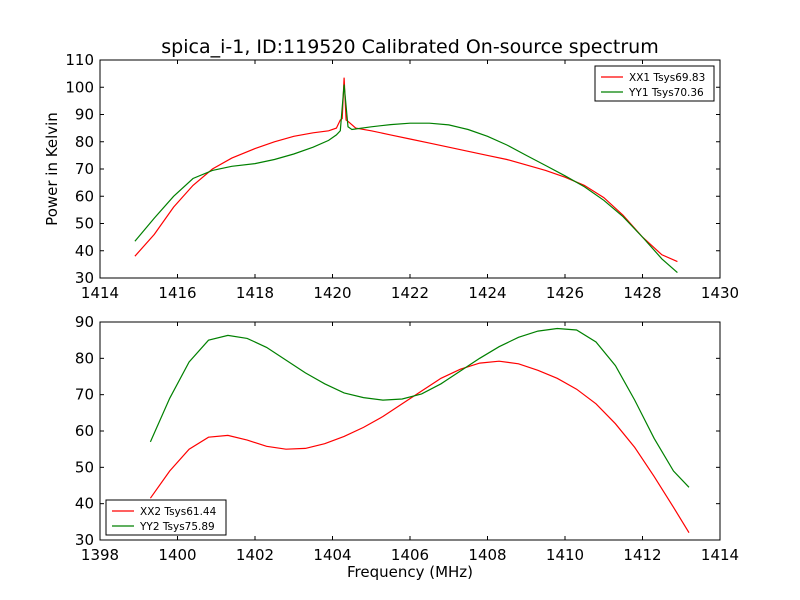  Describe the element at coordinates (177, 293) in the screenshot. I see `x-tick-label: 1416` at that location.